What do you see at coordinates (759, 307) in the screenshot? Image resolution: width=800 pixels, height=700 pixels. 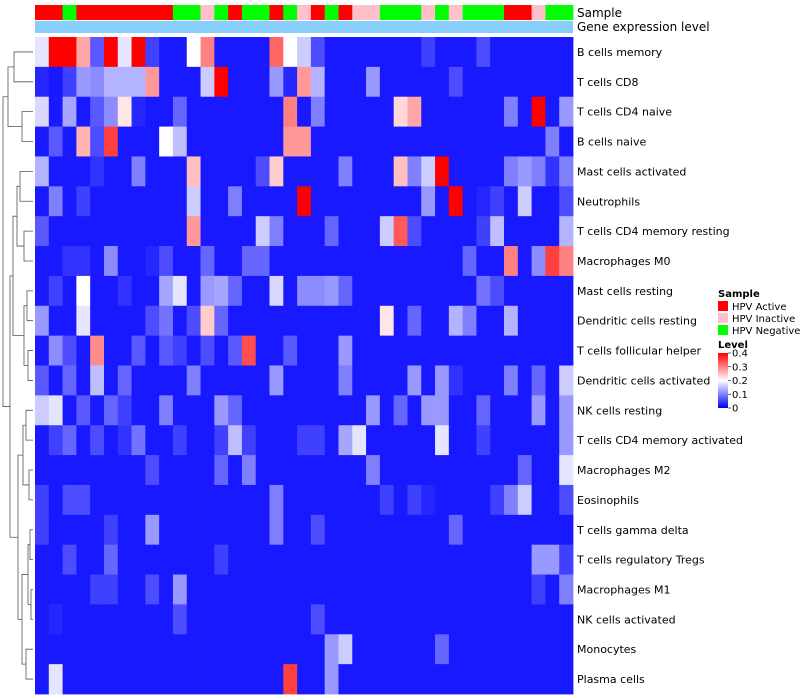 I see `sample-legend-label: HPV Active` at bounding box center [759, 307].